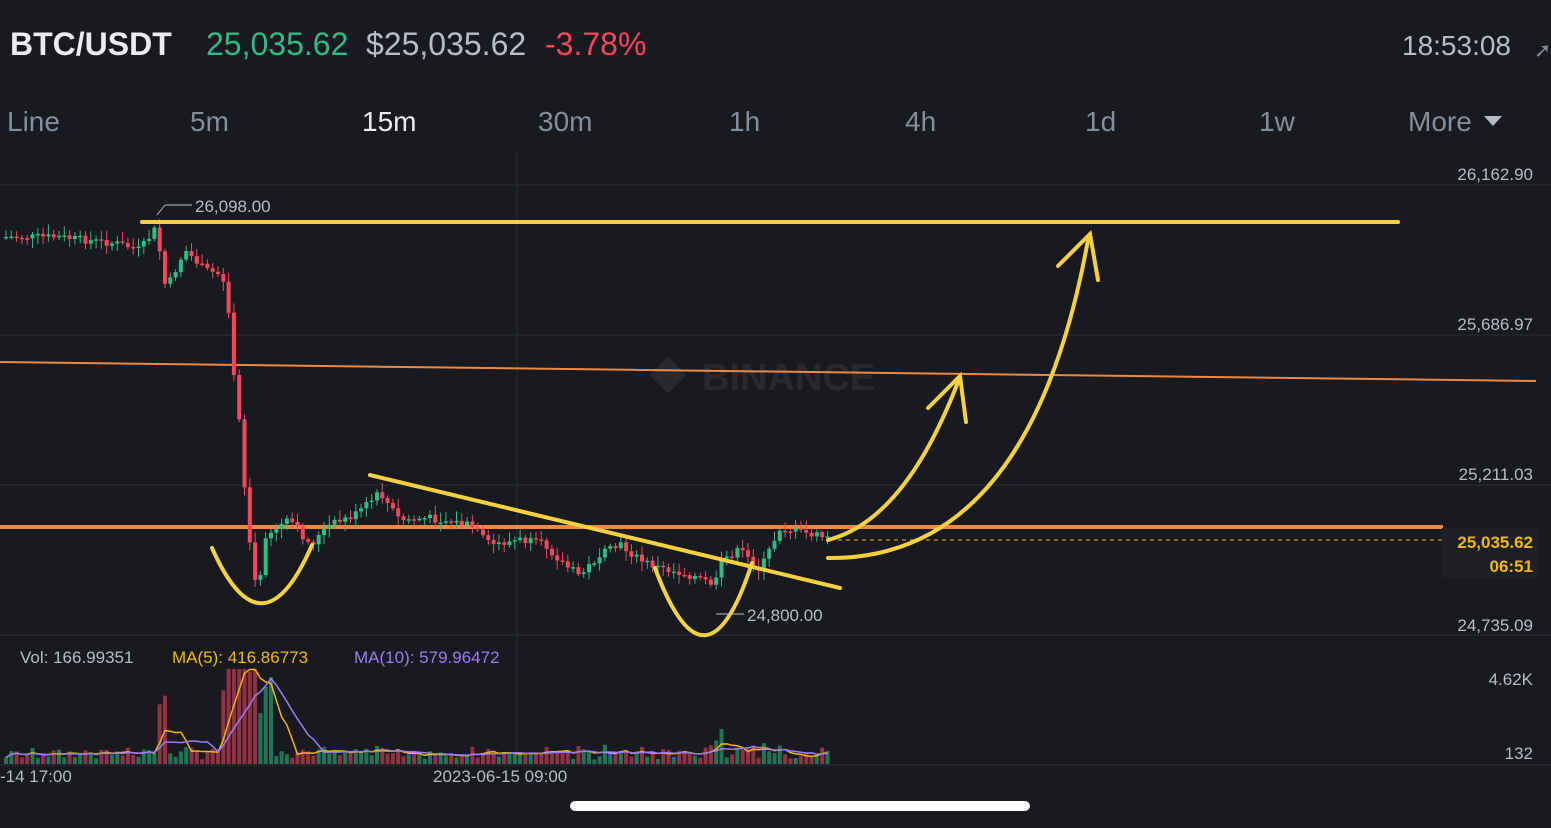 The width and height of the screenshot is (1551, 828). I want to click on tab-line: Line, so click(33, 121).